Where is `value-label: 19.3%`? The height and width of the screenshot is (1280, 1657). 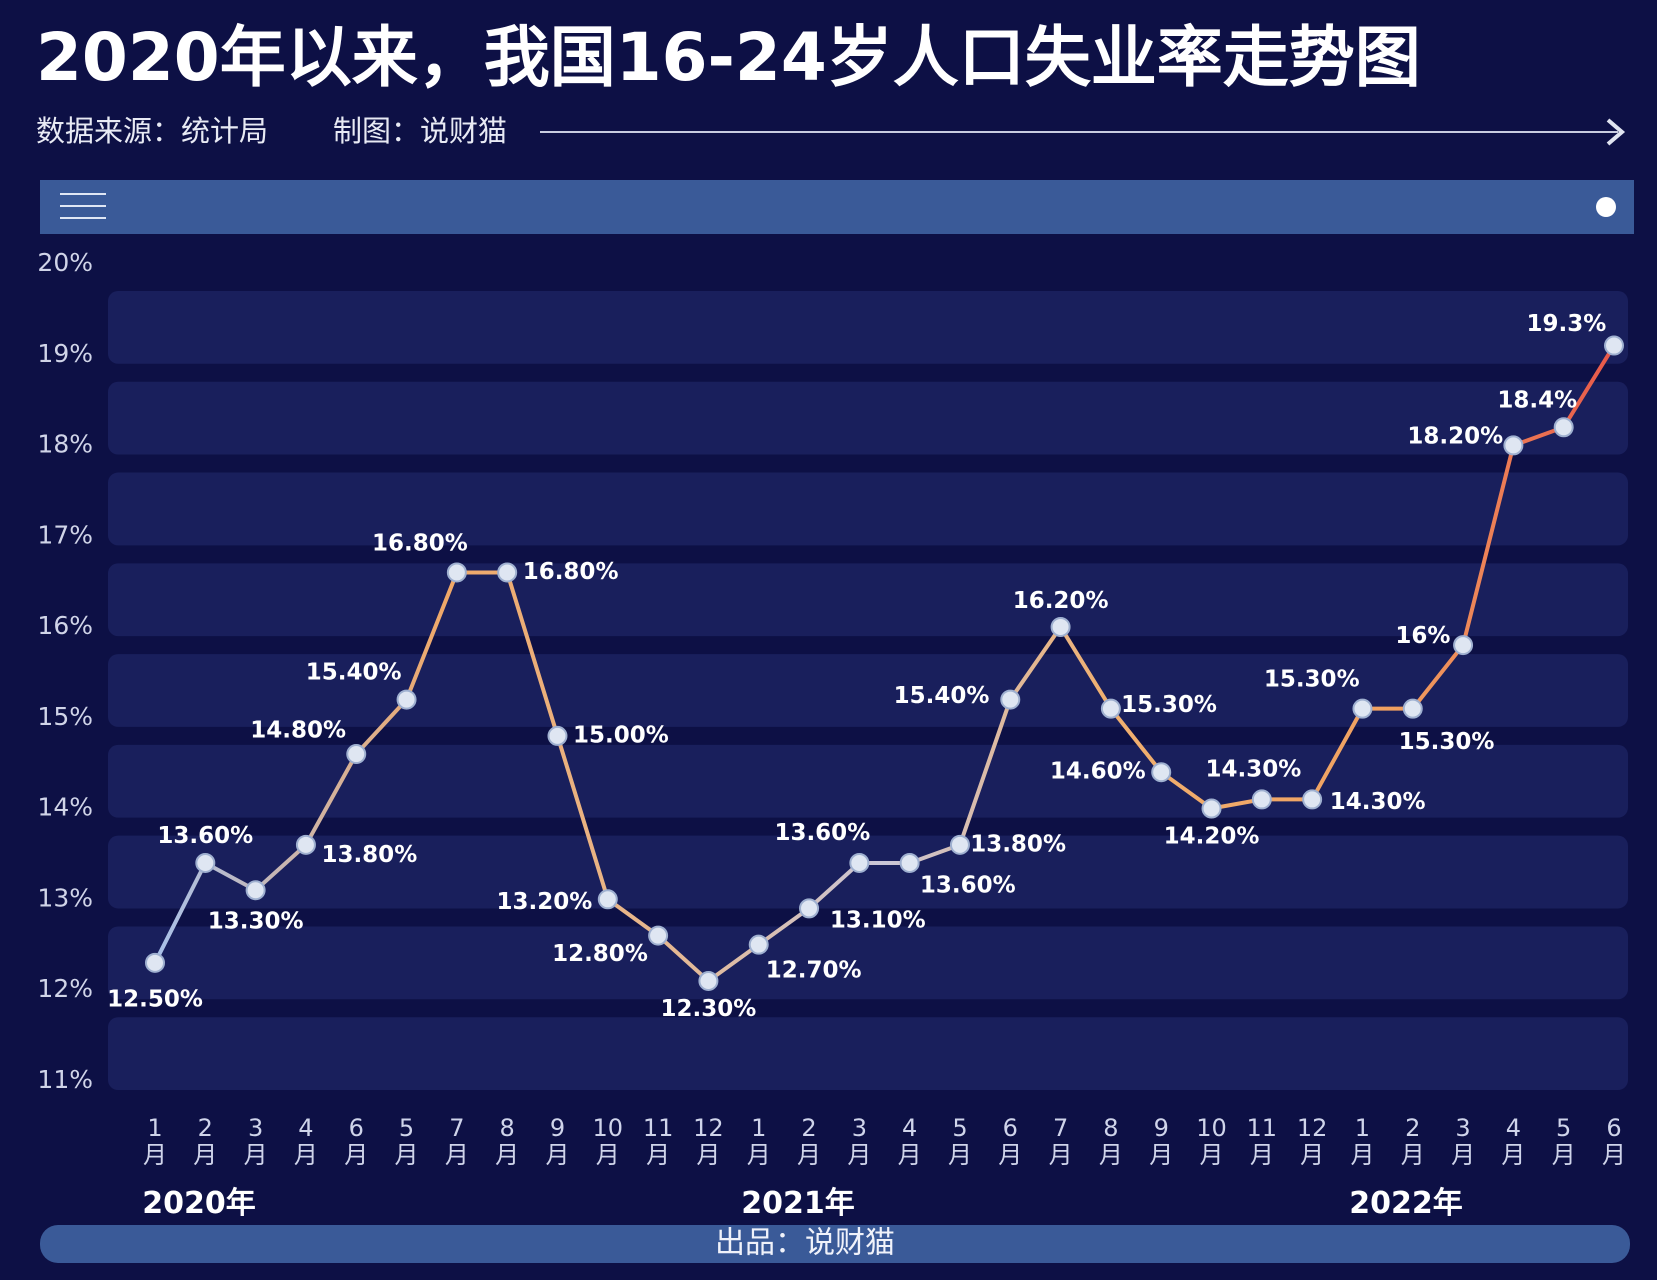
value-label: 19.3% is located at coordinates (1567, 324).